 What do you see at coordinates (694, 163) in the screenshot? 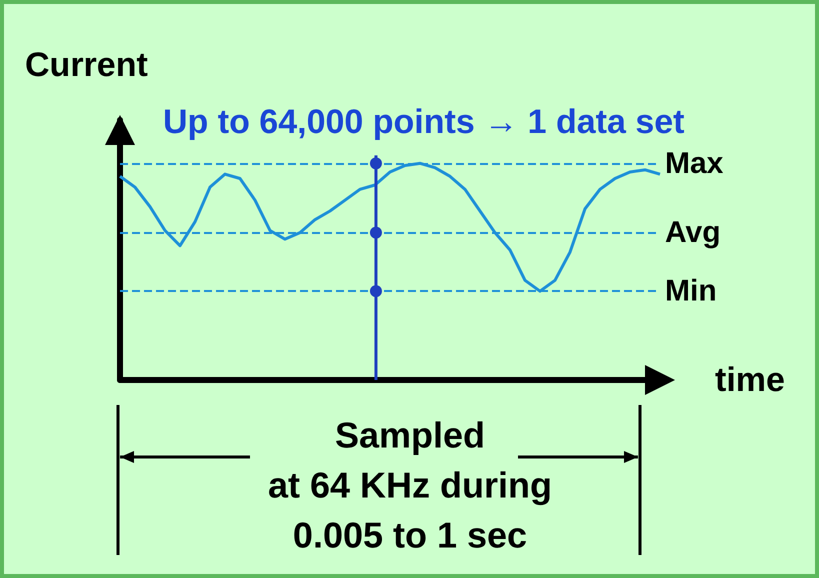
I see `ref-line-label: Max` at bounding box center [694, 163].